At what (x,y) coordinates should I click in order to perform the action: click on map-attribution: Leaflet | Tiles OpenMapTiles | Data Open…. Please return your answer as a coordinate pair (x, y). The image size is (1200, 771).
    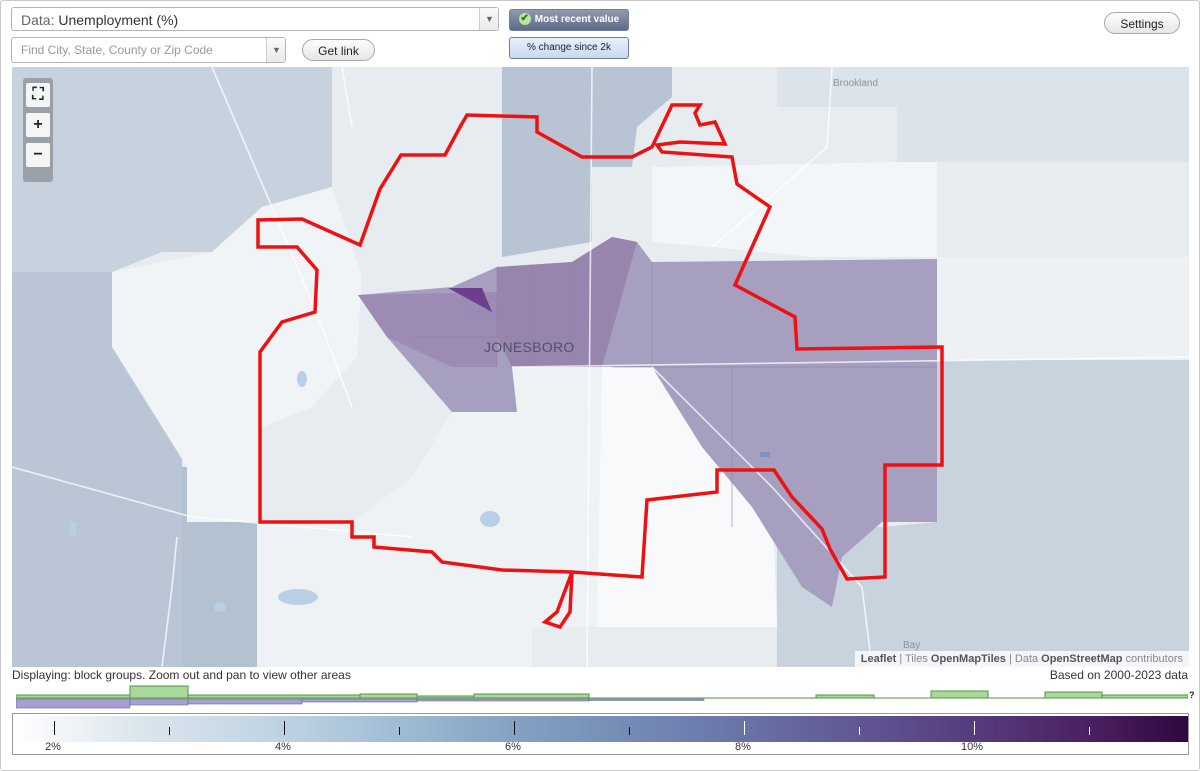
    Looking at the image, I should click on (1021, 659).